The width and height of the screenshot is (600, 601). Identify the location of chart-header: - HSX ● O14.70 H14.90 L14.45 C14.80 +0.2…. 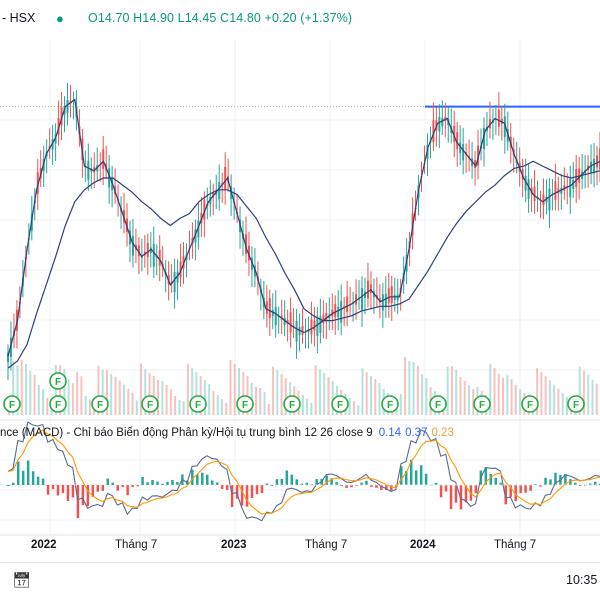
(300, 18).